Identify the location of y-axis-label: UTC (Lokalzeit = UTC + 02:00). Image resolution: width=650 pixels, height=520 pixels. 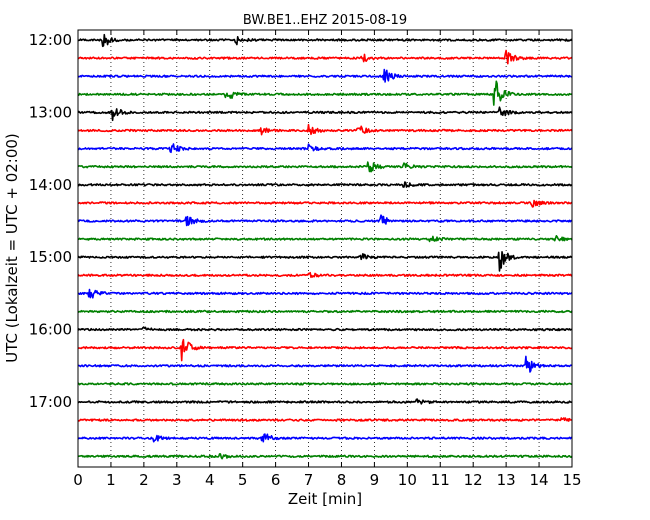
(12, 248).